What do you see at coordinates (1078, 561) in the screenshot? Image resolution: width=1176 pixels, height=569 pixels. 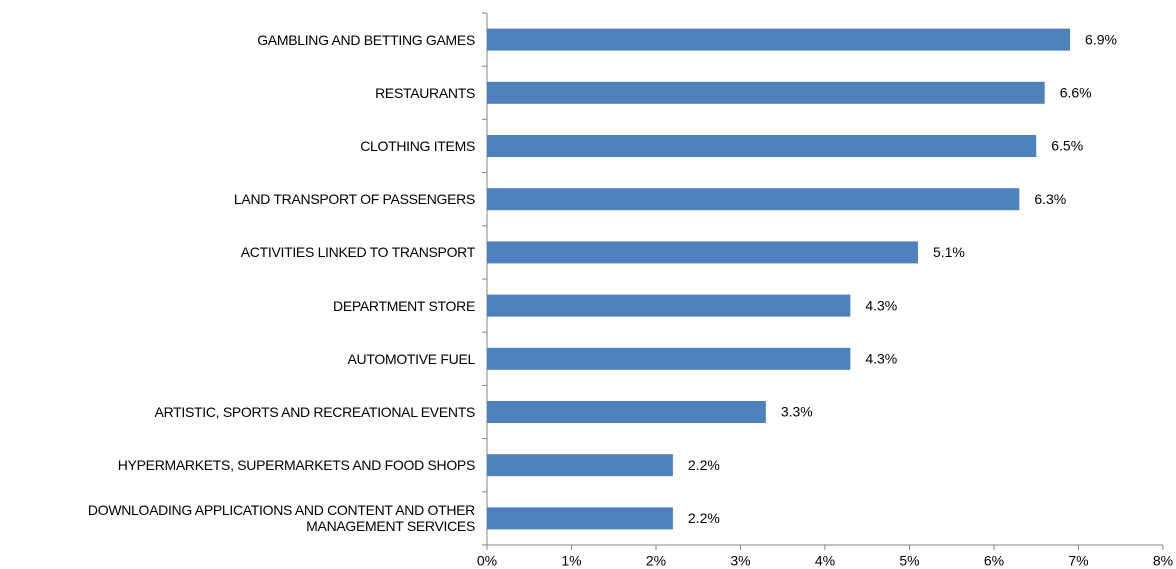 I see `x-tick-label: 7%` at bounding box center [1078, 561].